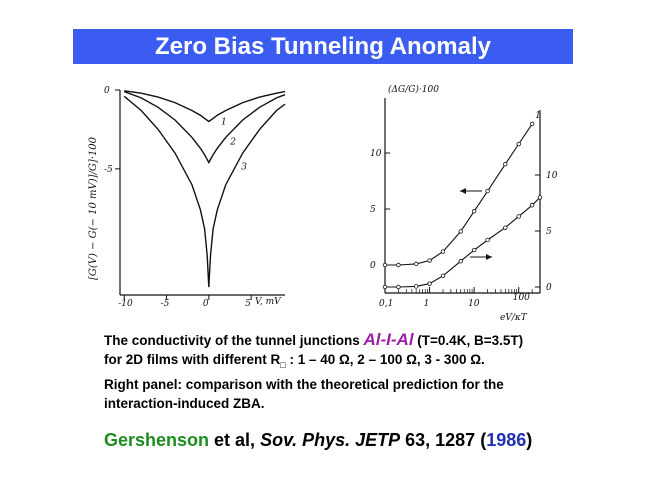 Image resolution: width=647 pixels, height=500 pixels. Describe the element at coordinates (427, 304) in the screenshot. I see `right-x-tick-label: 1` at that location.